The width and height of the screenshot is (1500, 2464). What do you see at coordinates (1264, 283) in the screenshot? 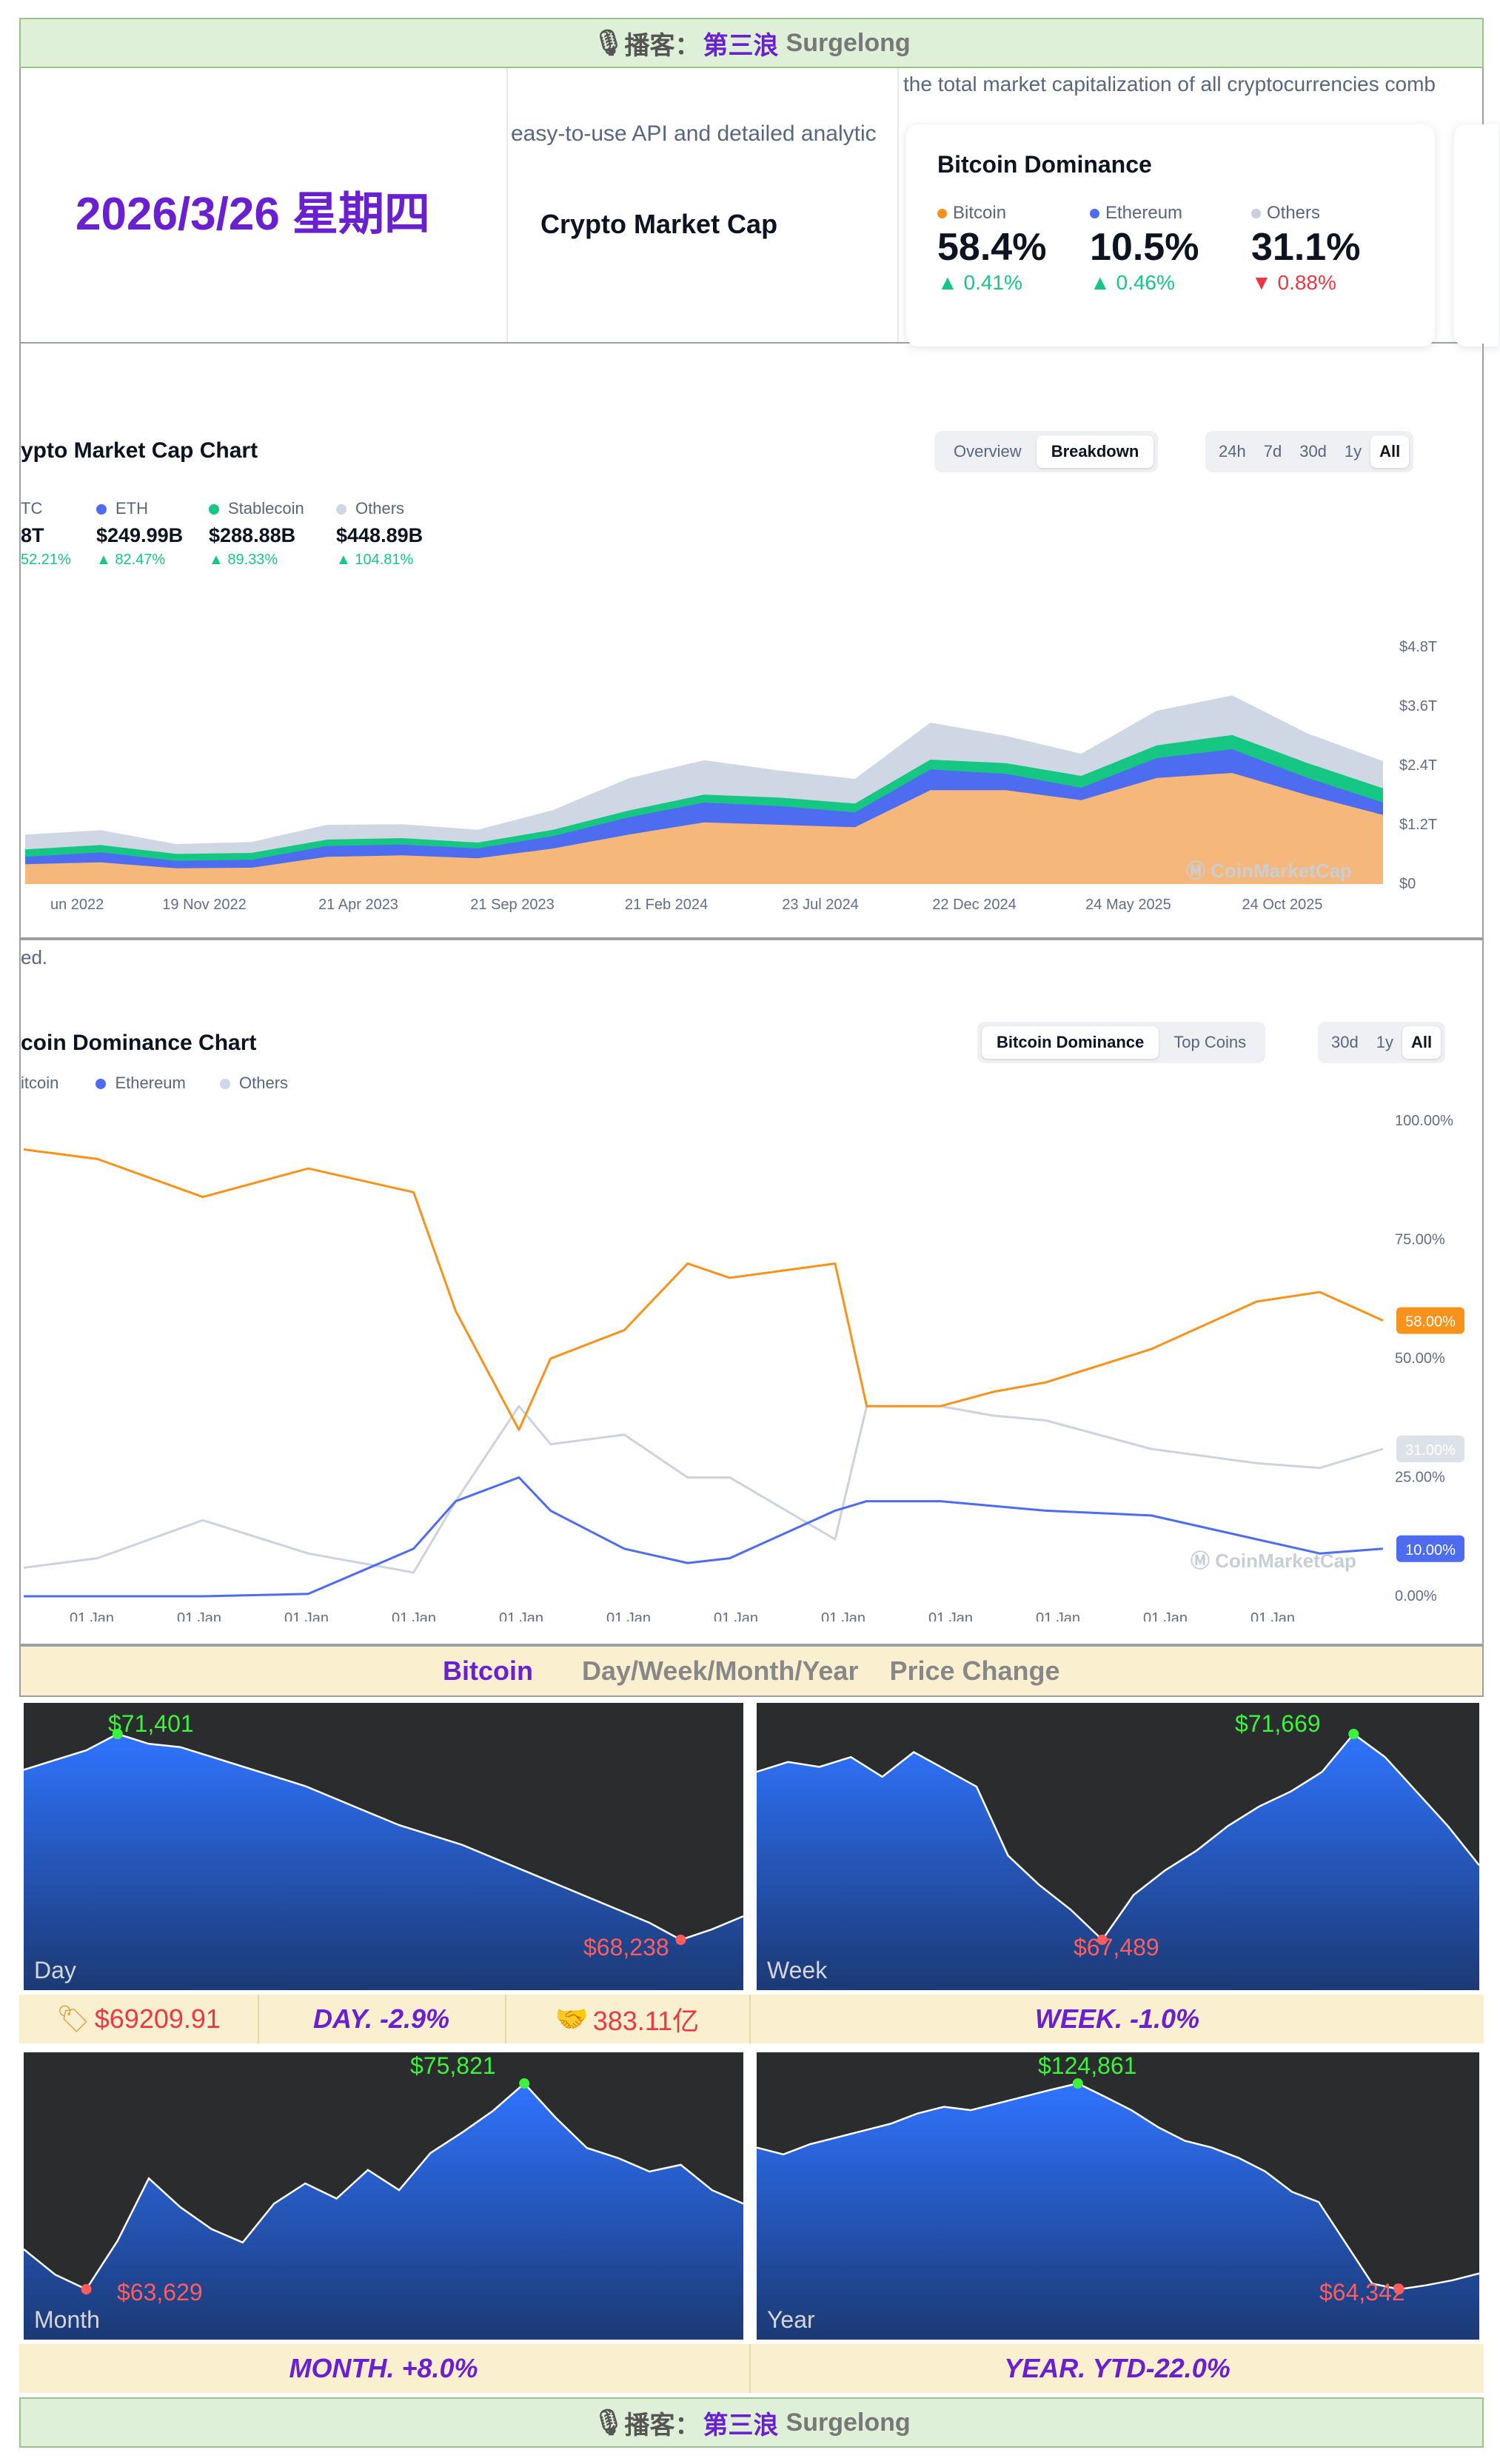
I see `down-arrow-icon: ▼` at bounding box center [1264, 283].